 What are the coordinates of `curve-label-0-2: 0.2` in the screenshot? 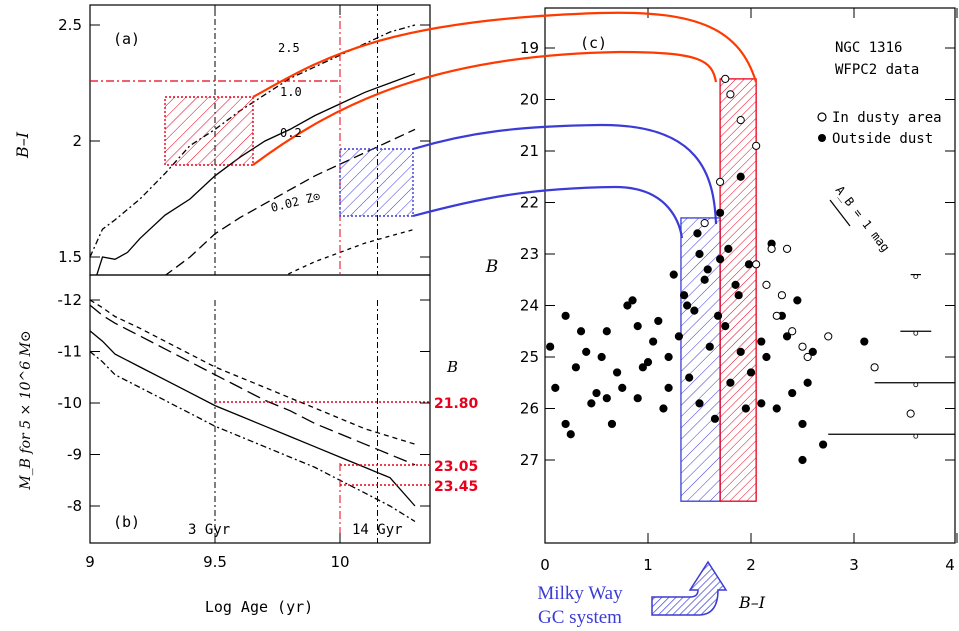 It's located at (291, 133).